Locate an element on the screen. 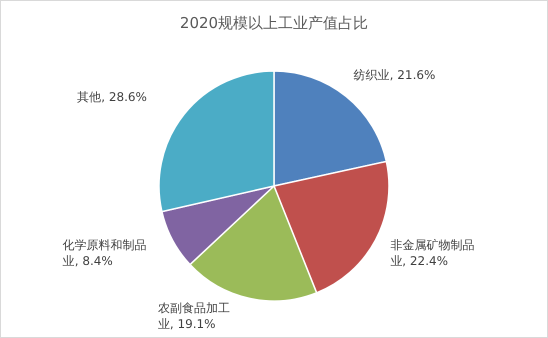 The width and height of the screenshot is (548, 338). slice-label: 纺织业, 21.6% is located at coordinates (395, 74).